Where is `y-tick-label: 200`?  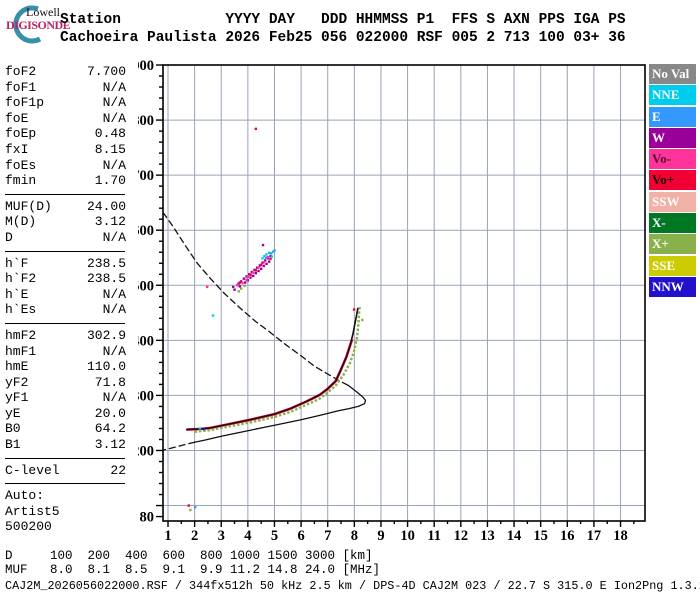 y-tick-label: 200 is located at coordinates (146, 451).